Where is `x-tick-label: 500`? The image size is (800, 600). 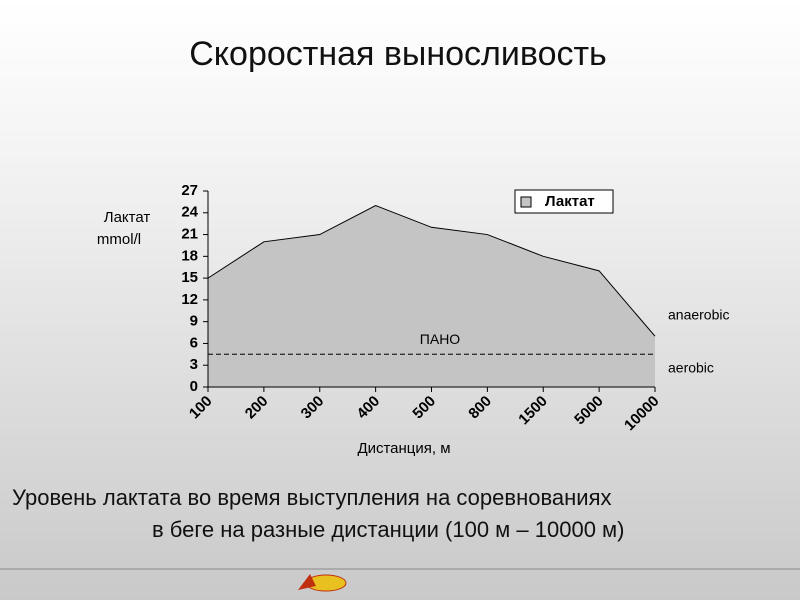
x-tick-label: 500 is located at coordinates (424, 408).